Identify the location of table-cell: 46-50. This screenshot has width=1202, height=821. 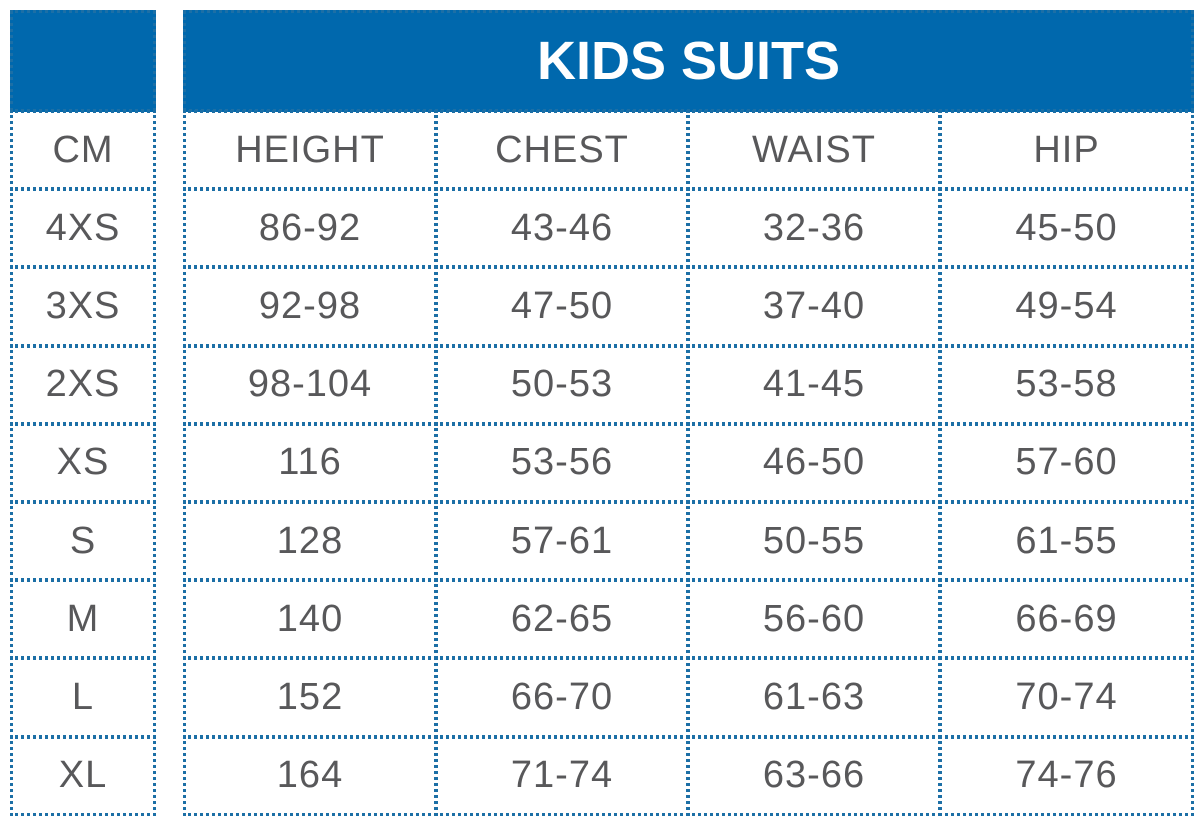
(814, 462).